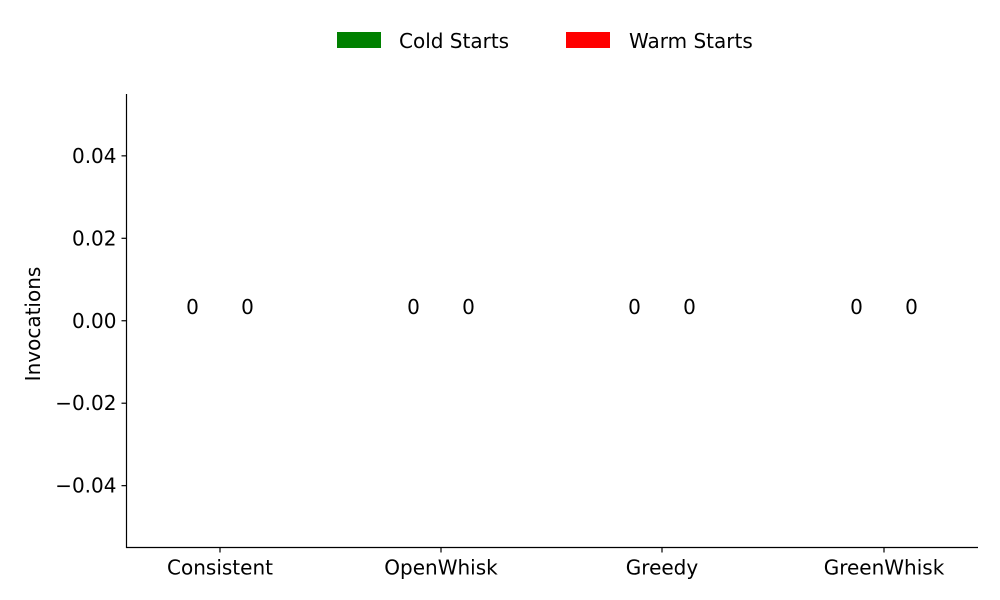 Image resolution: width=1000 pixels, height=600 pixels. I want to click on legend-label-cold-starts: Cold Starts, so click(454, 41).